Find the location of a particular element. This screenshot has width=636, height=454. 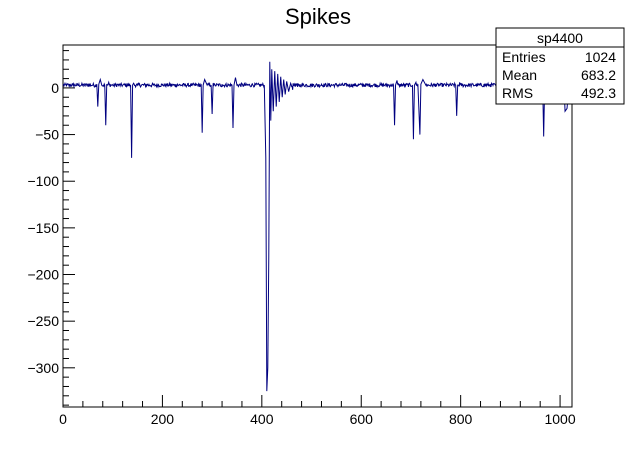

y-tick-label: −100 is located at coordinates (43, 181).